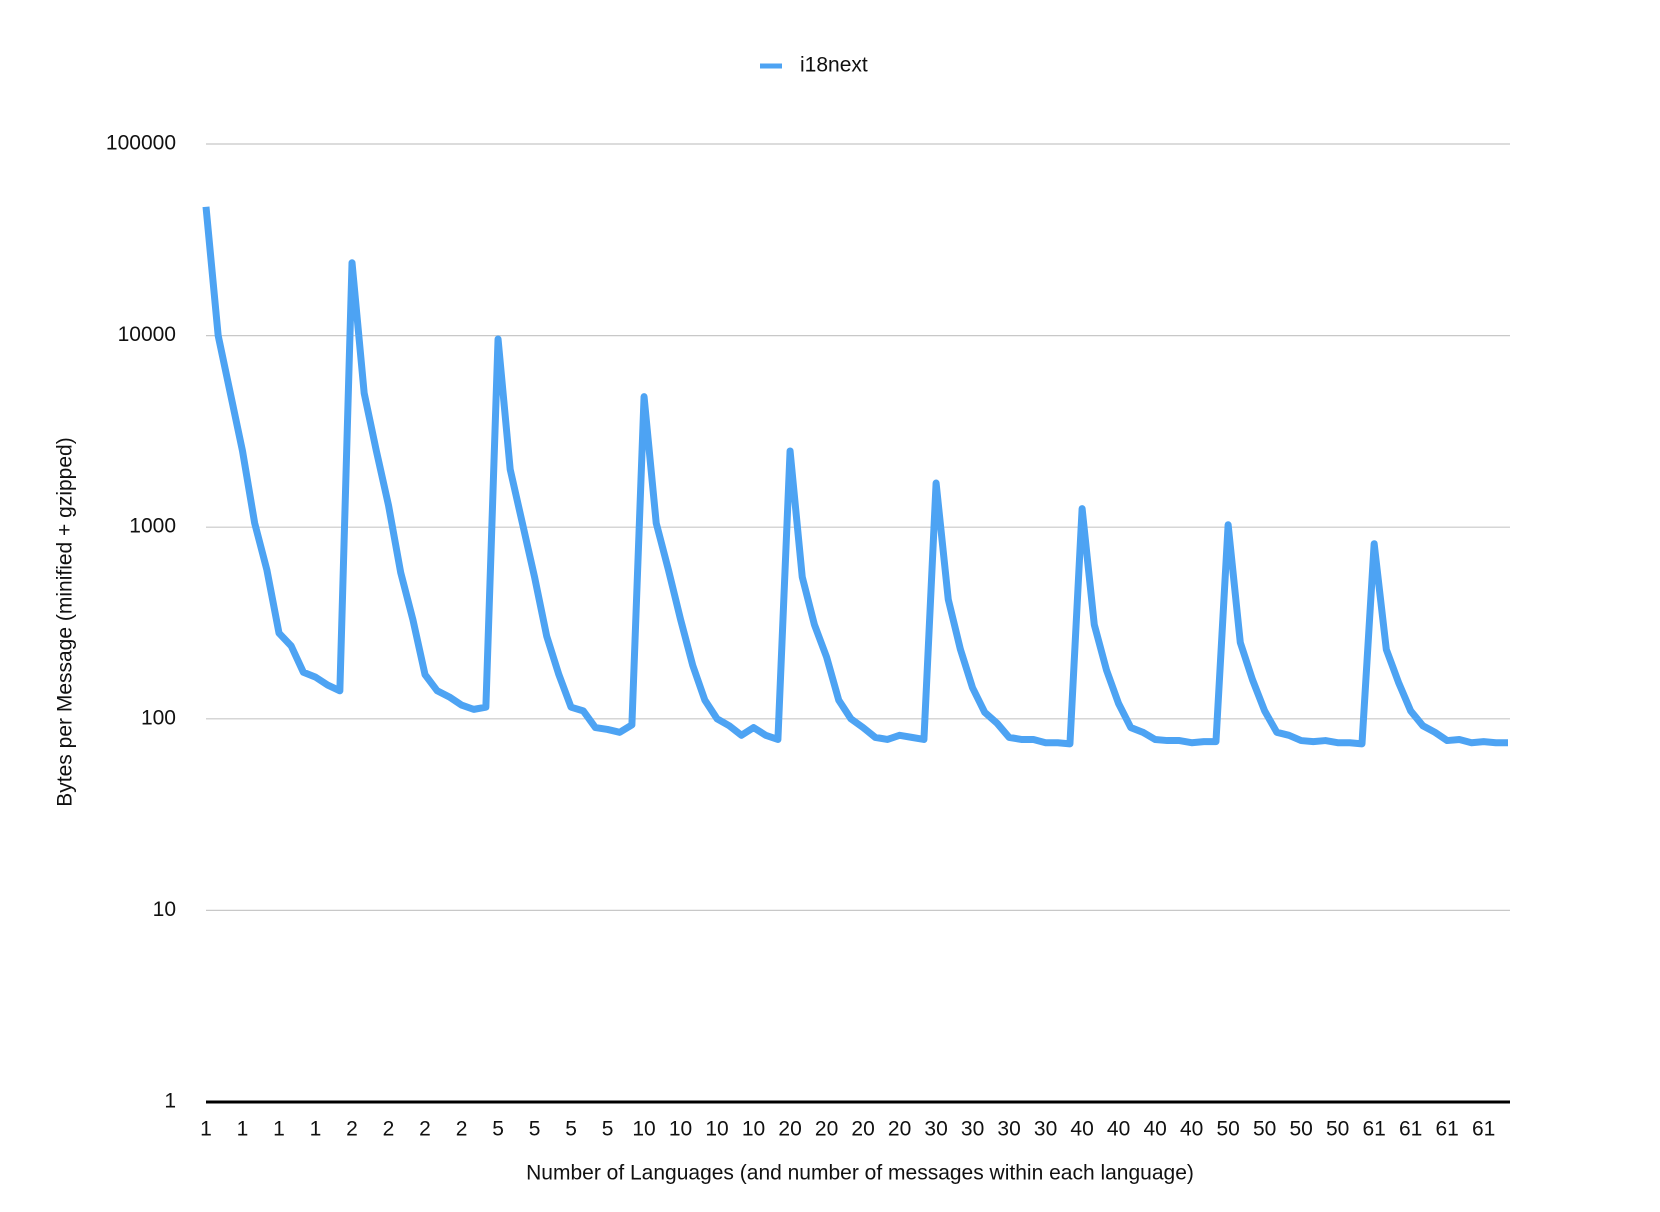 This screenshot has height=1212, width=1660. What do you see at coordinates (65, 621) in the screenshot?
I see `y-axis-title: Bytes per Message (minified + gzipped)` at bounding box center [65, 621].